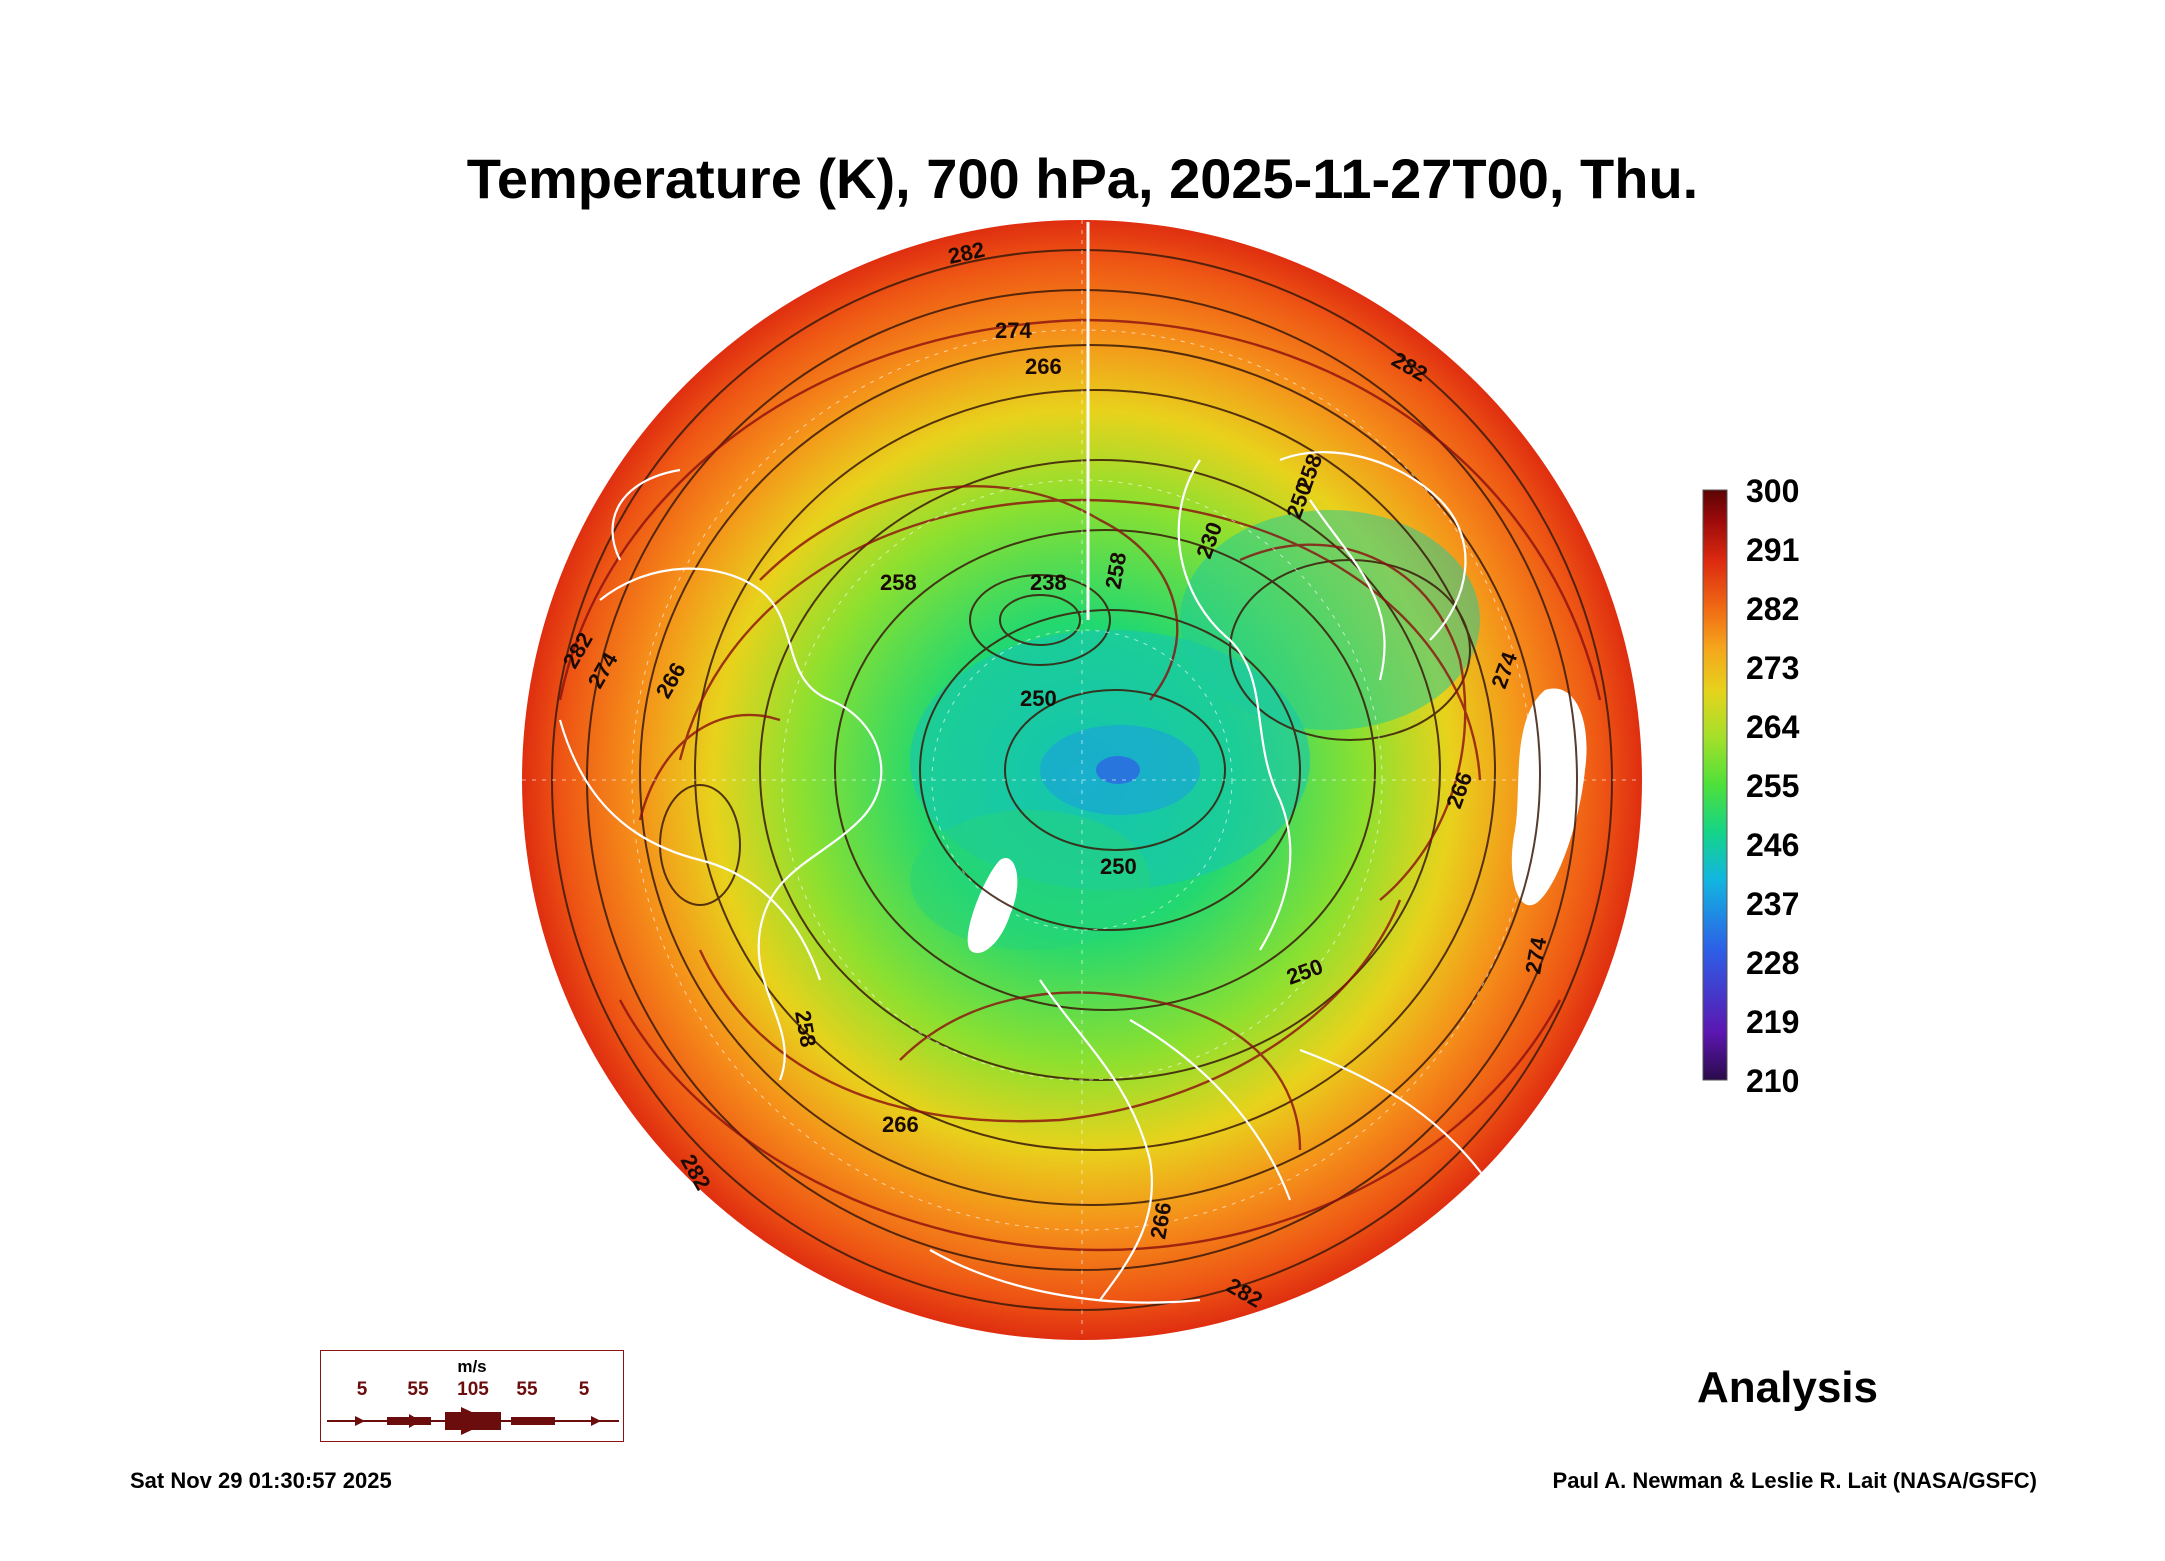  Describe the element at coordinates (1773, 1081) in the screenshot. I see `colorbar-label: 210` at that location.